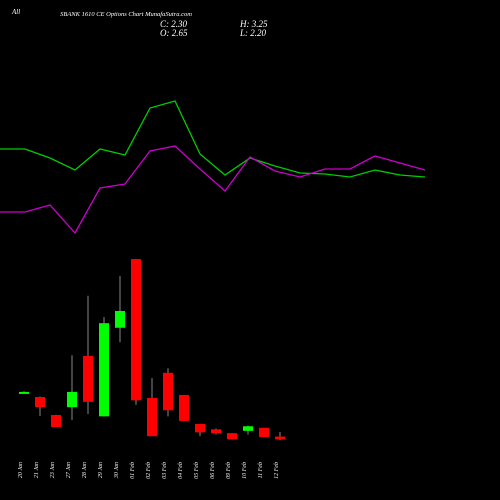 The width and height of the screenshot is (500, 500). Describe the element at coordinates (180, 470) in the screenshot. I see `x-tick-label: 04 Feb` at that location.